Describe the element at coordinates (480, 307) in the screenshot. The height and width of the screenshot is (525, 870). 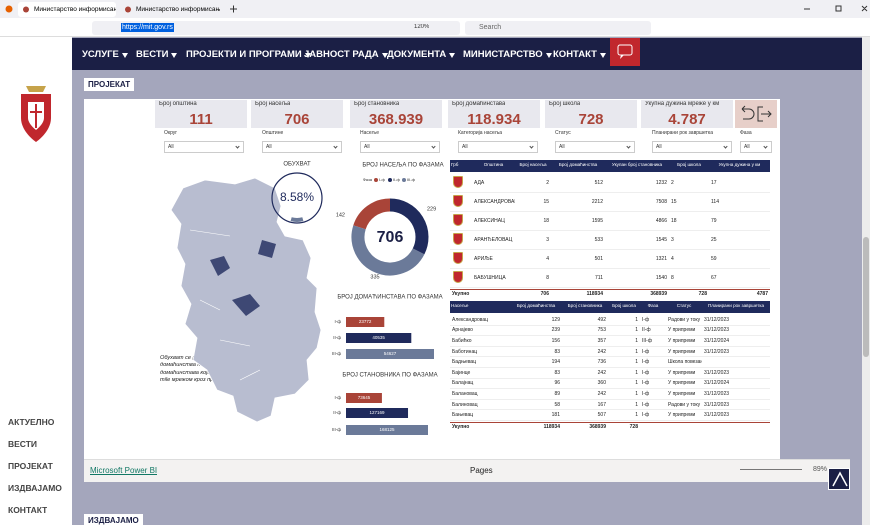
I see `column-header: Насеље` at that location.